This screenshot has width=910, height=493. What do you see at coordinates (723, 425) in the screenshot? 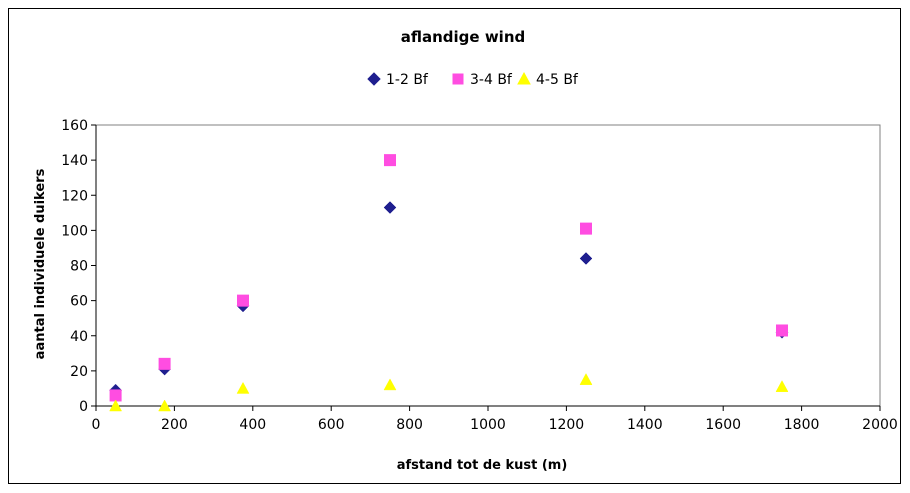
I see `x-tick-label: 1600` at bounding box center [723, 425].